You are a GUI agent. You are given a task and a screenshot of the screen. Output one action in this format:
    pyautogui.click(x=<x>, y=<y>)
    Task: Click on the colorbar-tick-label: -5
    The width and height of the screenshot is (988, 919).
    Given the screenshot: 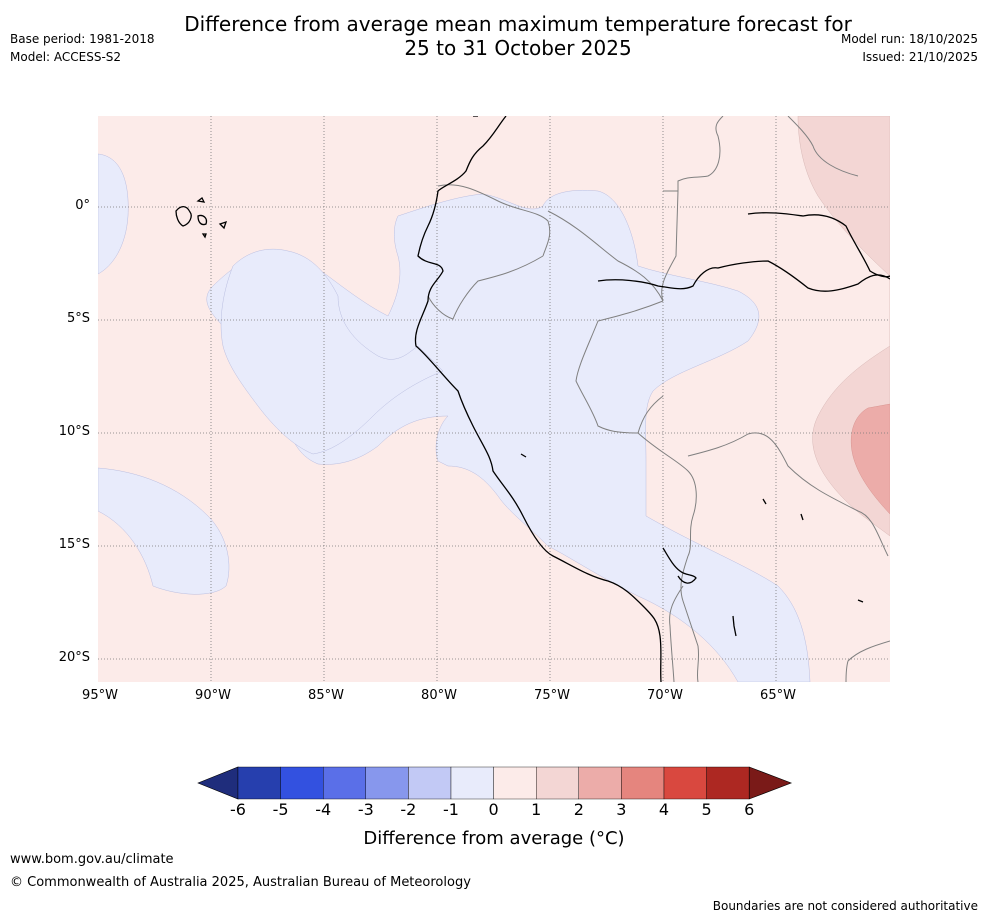 What is the action you would take?
    pyautogui.click(x=280, y=809)
    